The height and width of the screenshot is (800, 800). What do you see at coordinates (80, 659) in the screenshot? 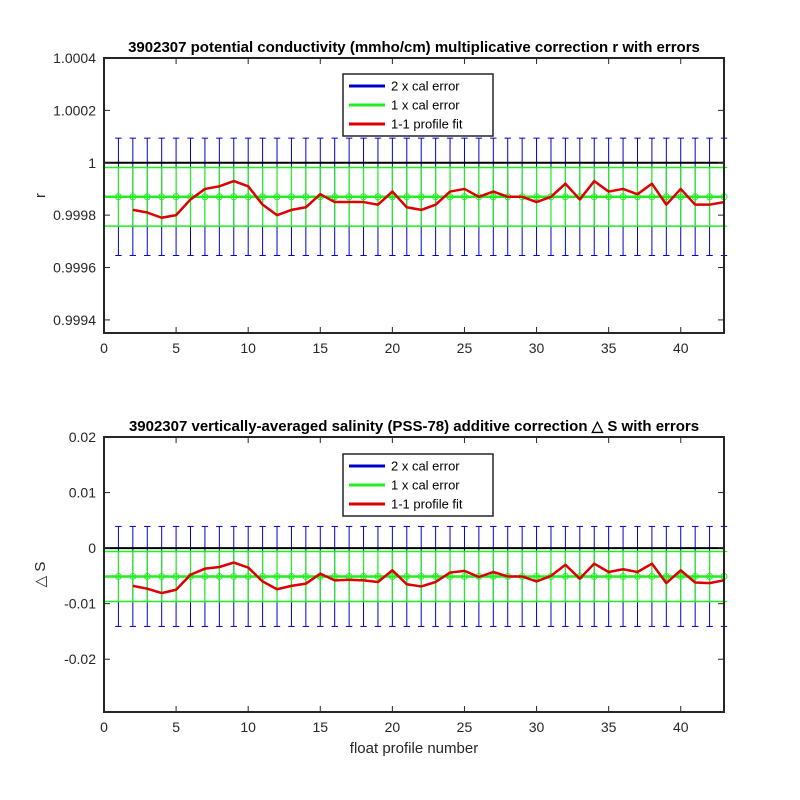
I see `y-tick-label: -0.02` at bounding box center [80, 659].